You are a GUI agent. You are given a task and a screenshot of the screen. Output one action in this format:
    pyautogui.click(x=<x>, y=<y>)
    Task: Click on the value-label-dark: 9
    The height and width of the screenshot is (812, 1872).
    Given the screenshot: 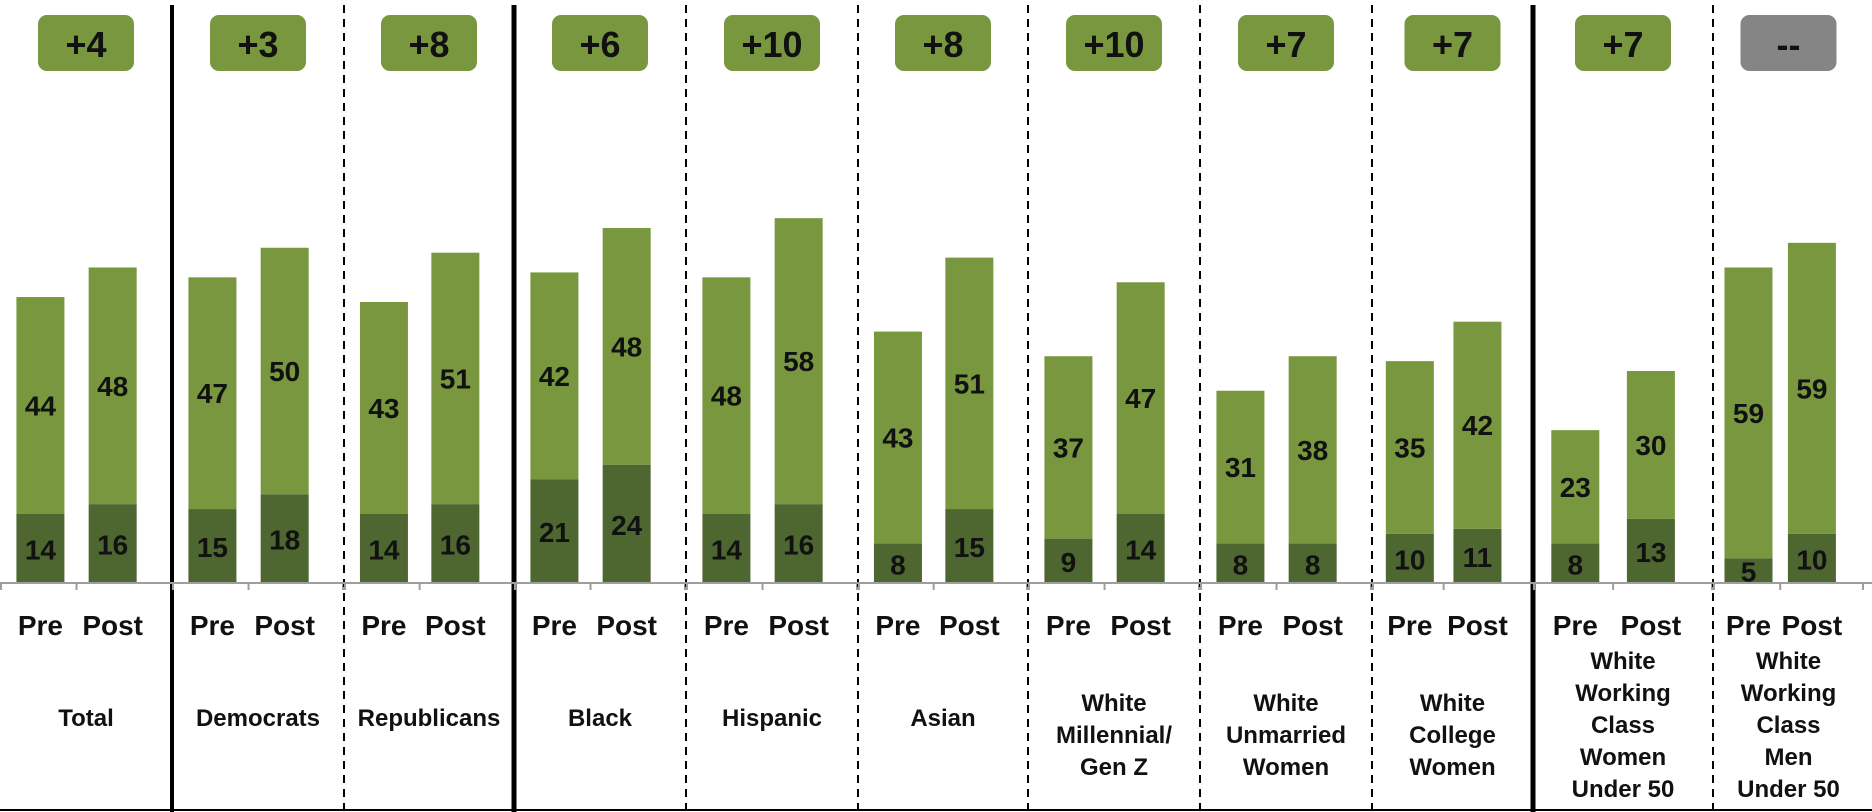 What is the action you would take?
    pyautogui.click(x=1069, y=562)
    